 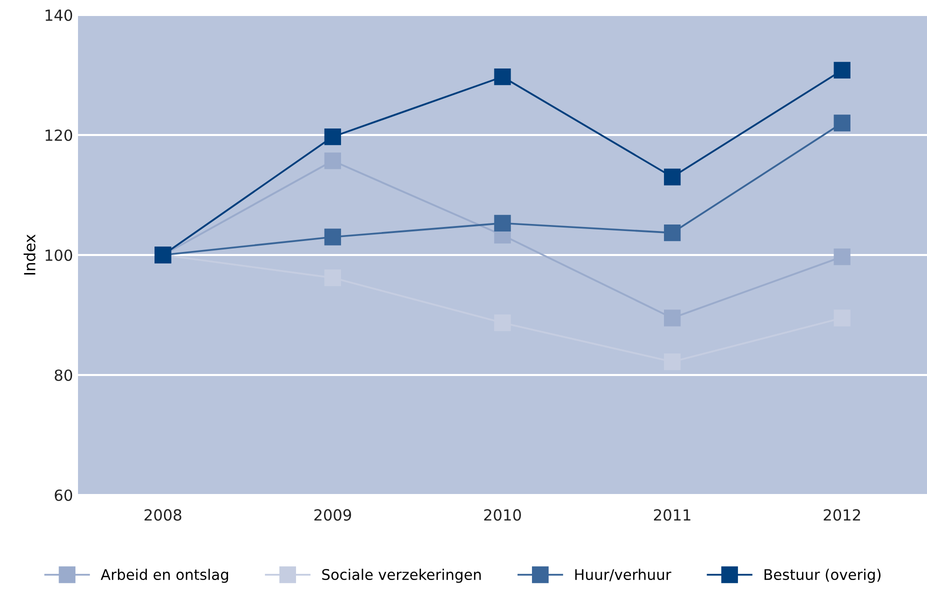 What do you see at coordinates (502, 515) in the screenshot?
I see `x-tick-label: 2010` at bounding box center [502, 515].